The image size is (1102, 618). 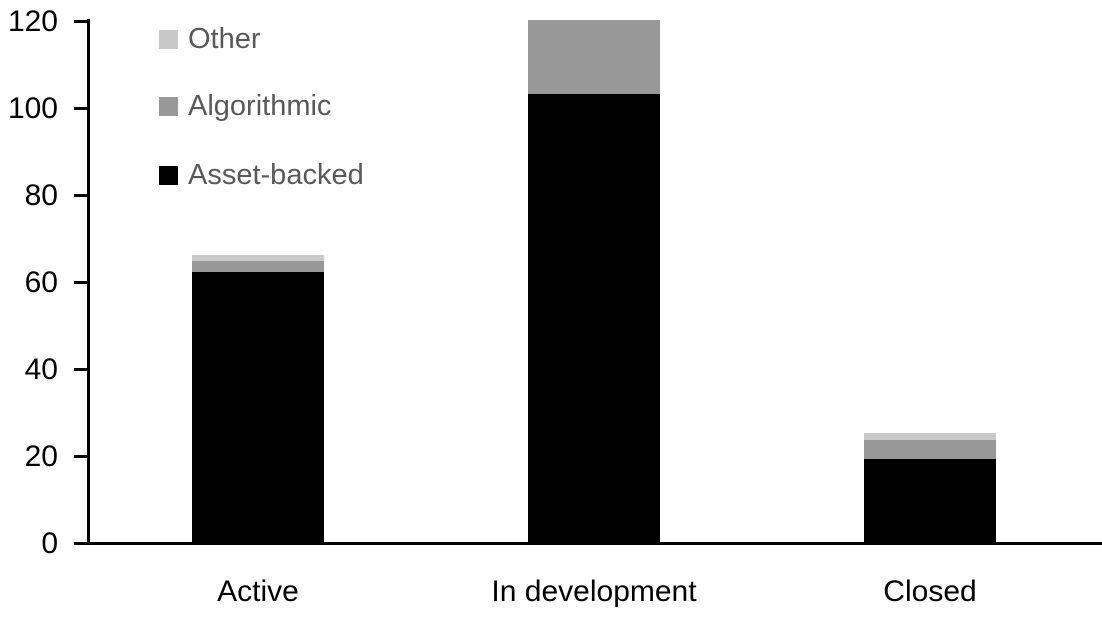 What do you see at coordinates (49, 543) in the screenshot?
I see `y-tick-label: 0` at bounding box center [49, 543].